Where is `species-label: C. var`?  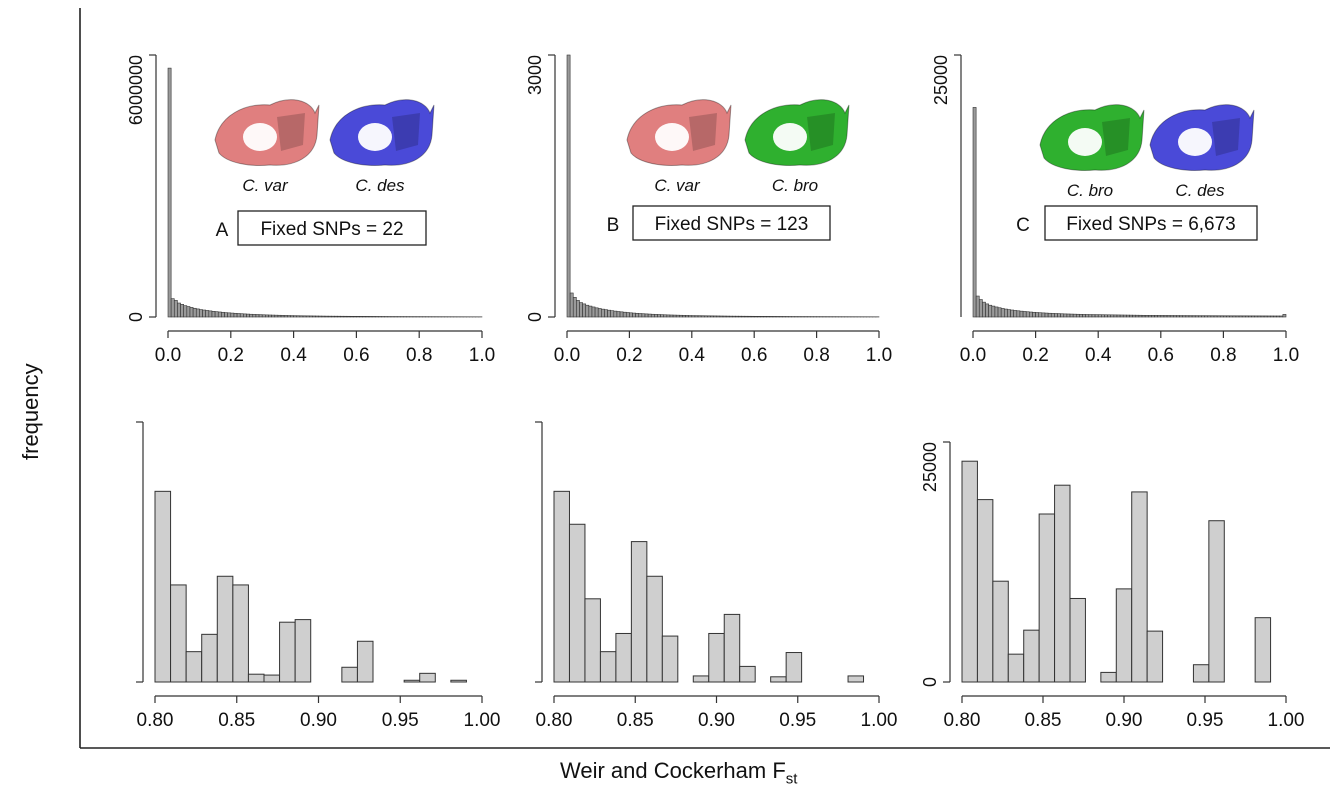
species-label: C. var is located at coordinates (677, 185).